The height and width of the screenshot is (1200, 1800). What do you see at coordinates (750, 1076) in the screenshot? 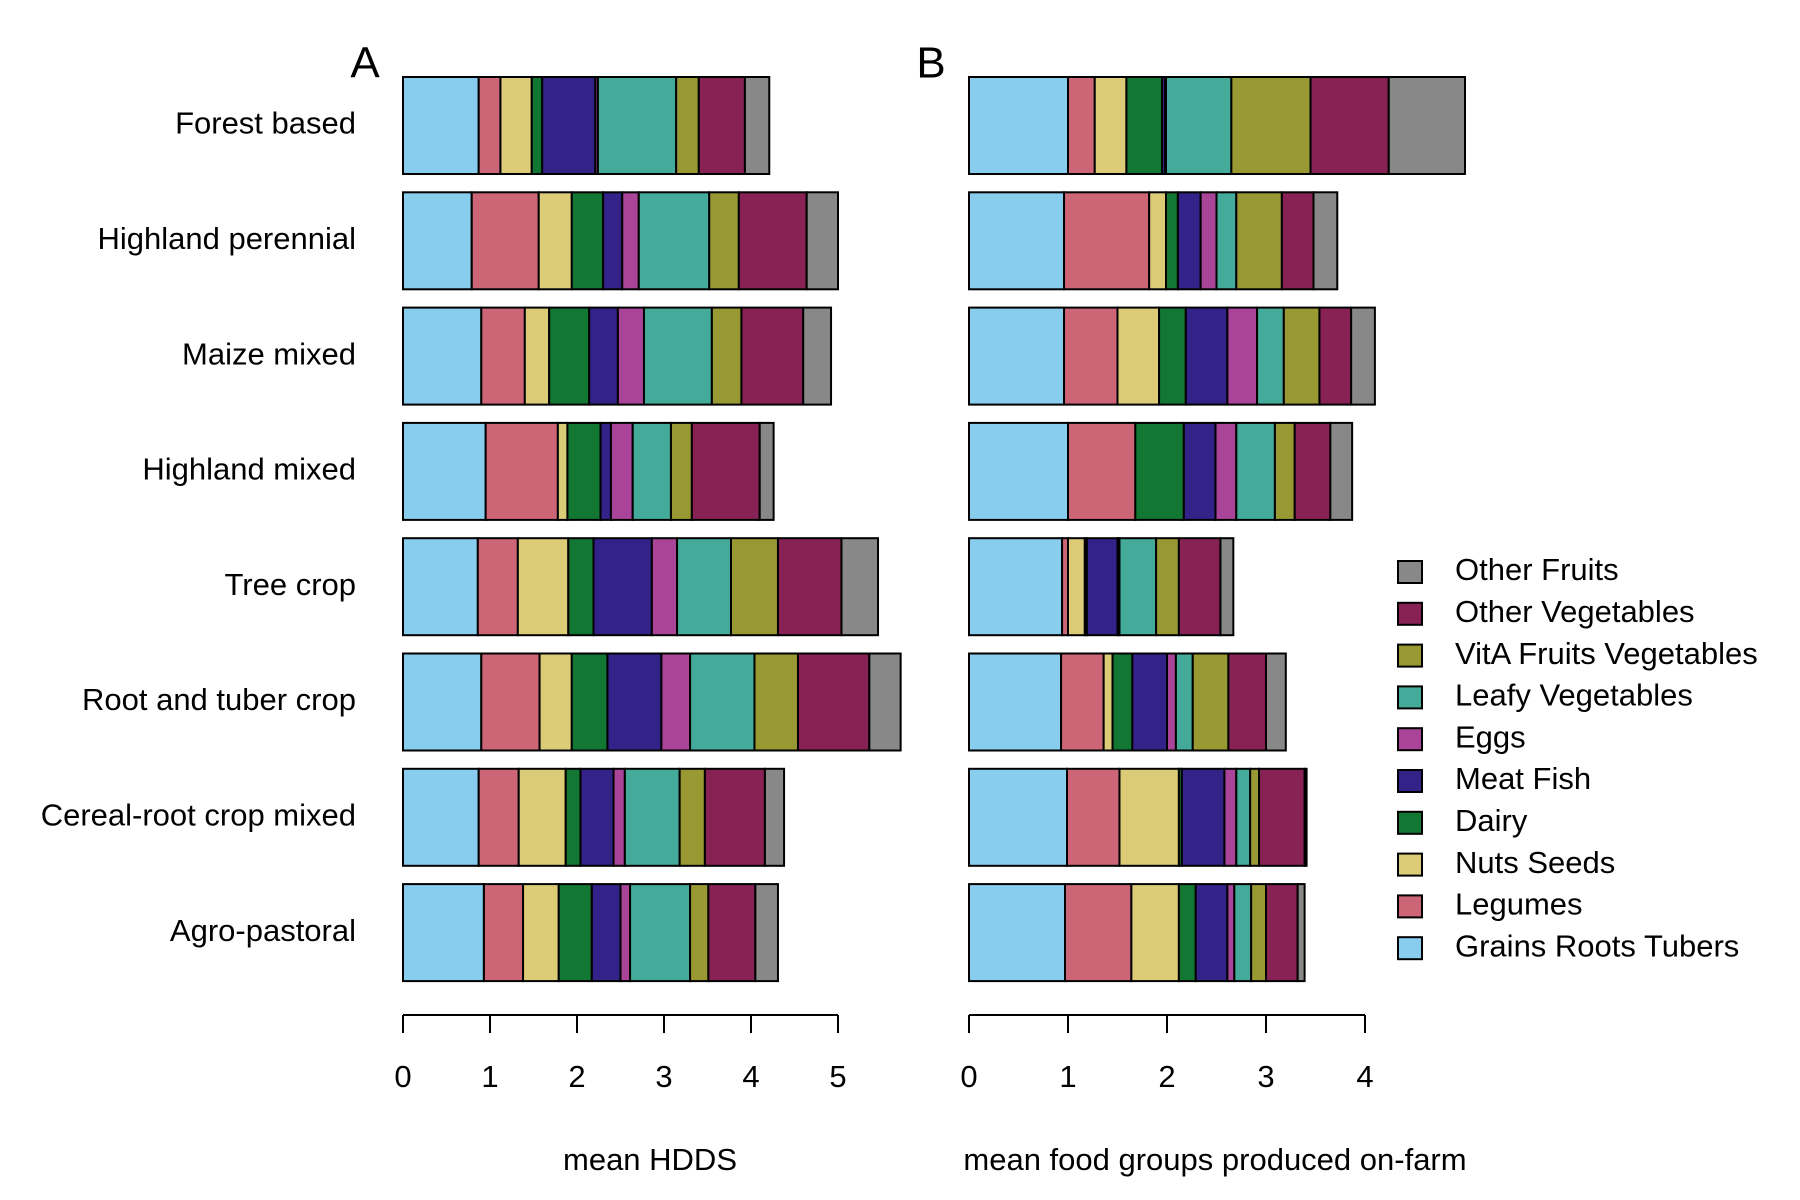
I see `x-tick-label: 4` at bounding box center [750, 1076].